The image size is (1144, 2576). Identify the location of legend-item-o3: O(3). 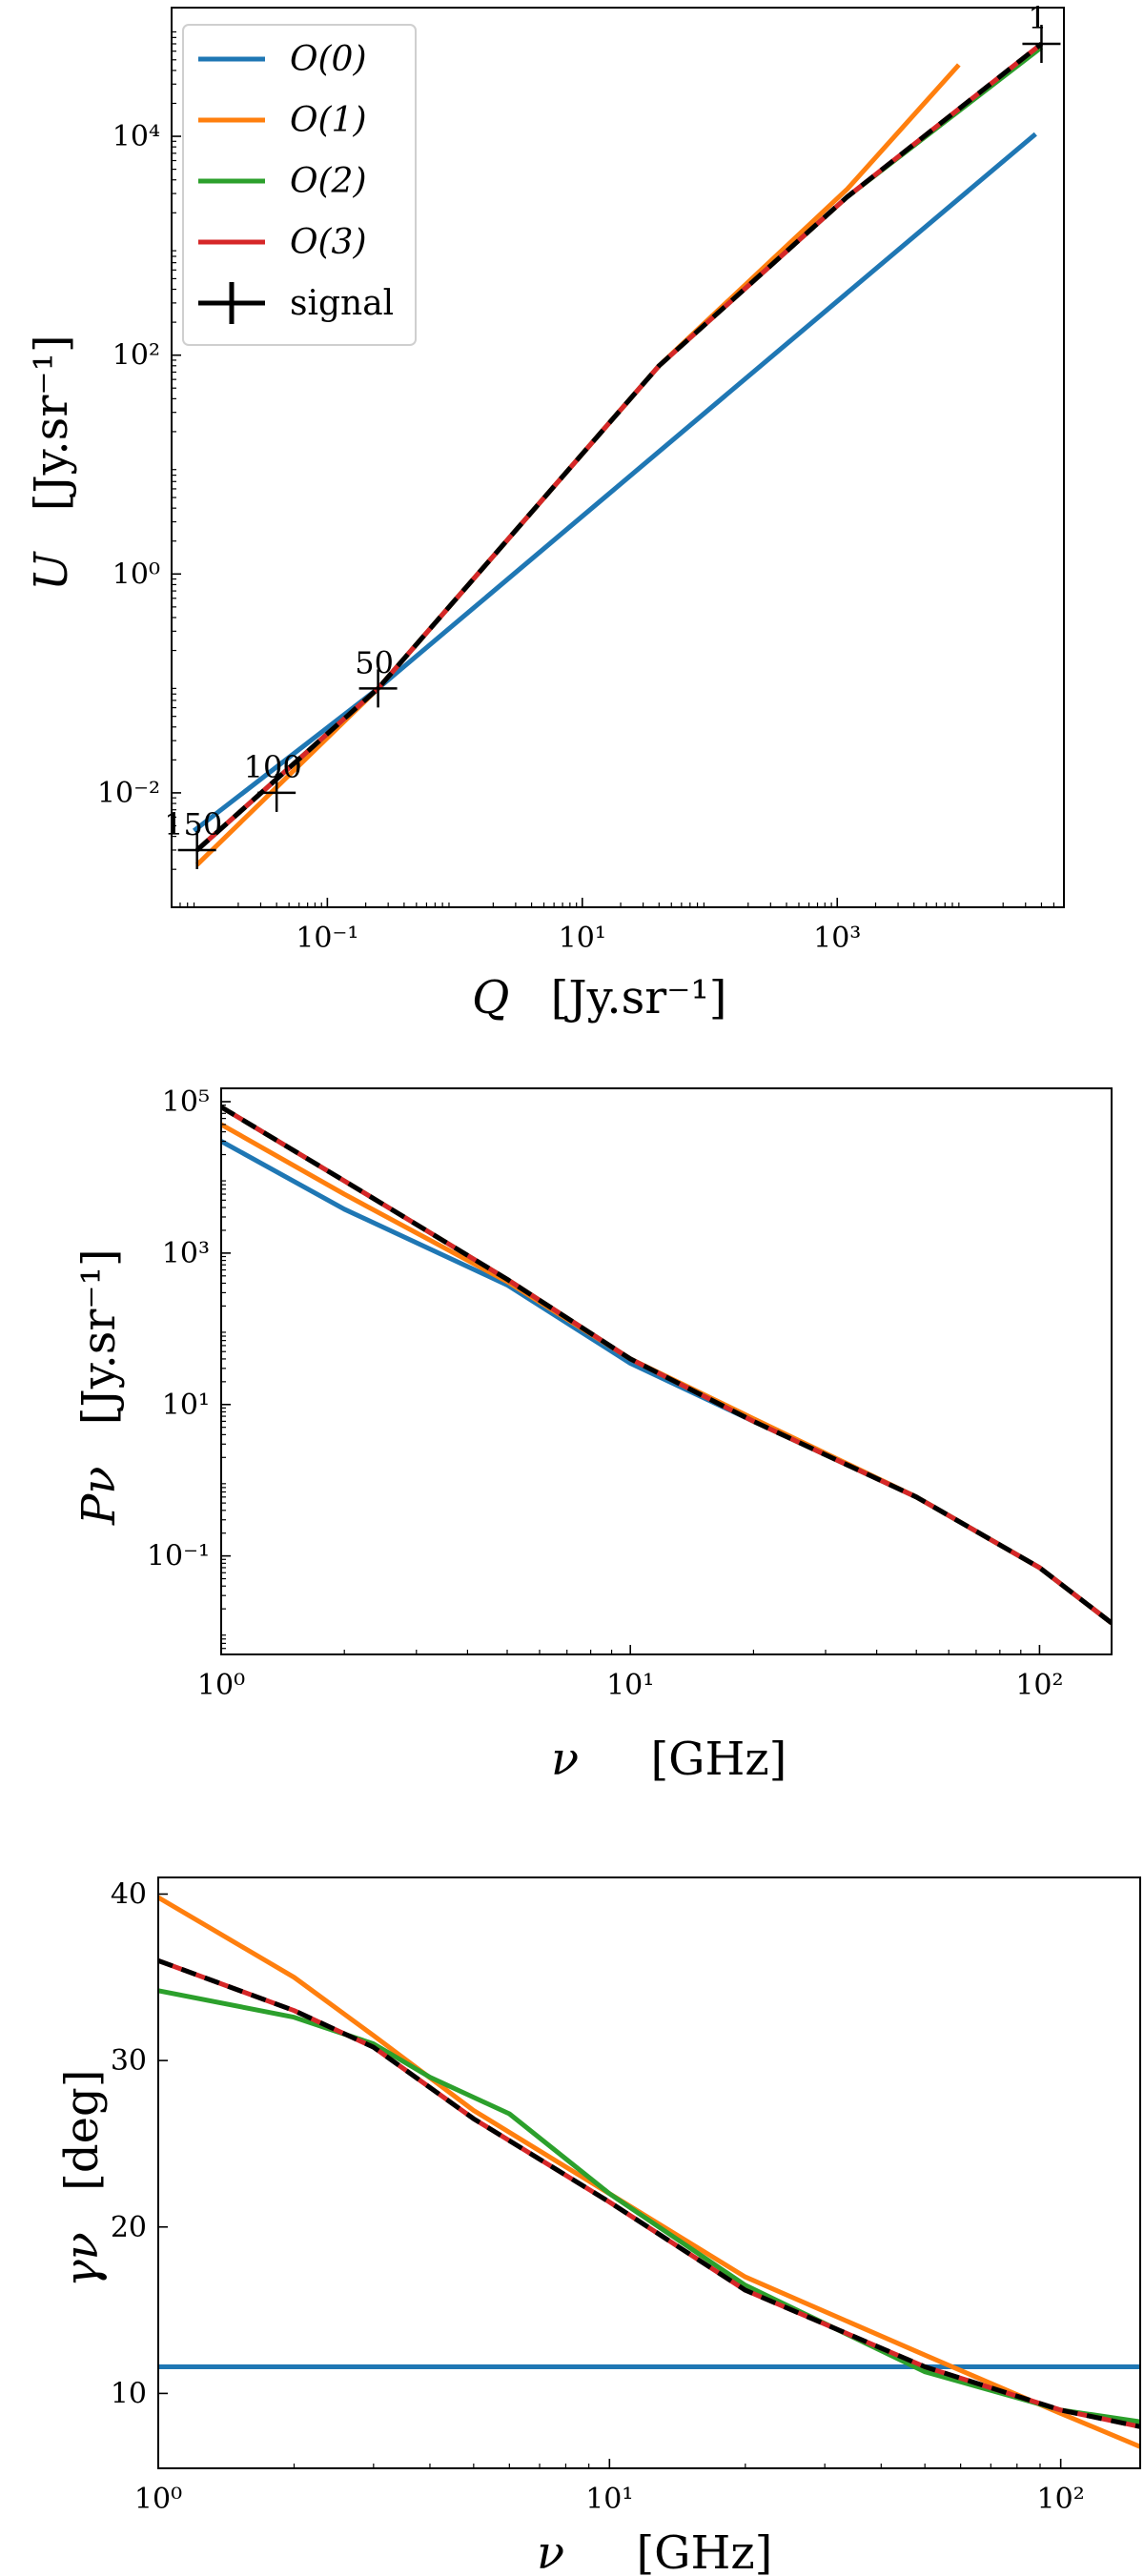
(282, 243).